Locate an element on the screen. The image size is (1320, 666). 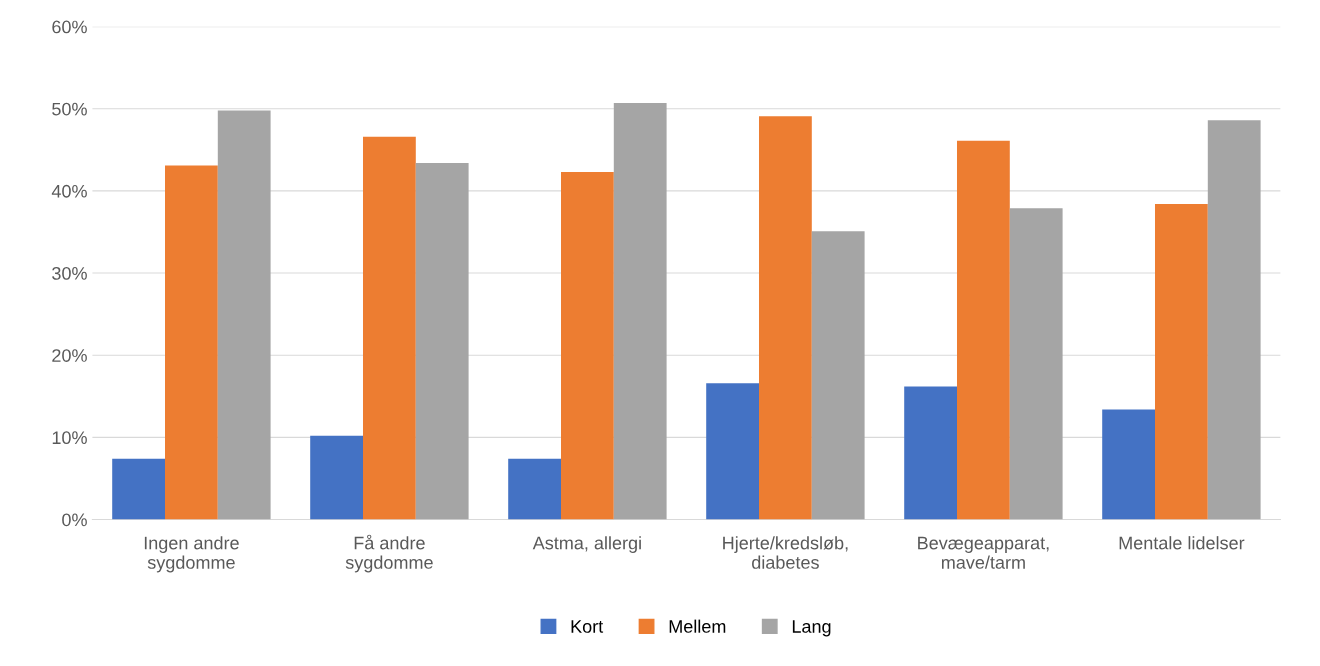
y-tick-label: 60% is located at coordinates (69, 27).